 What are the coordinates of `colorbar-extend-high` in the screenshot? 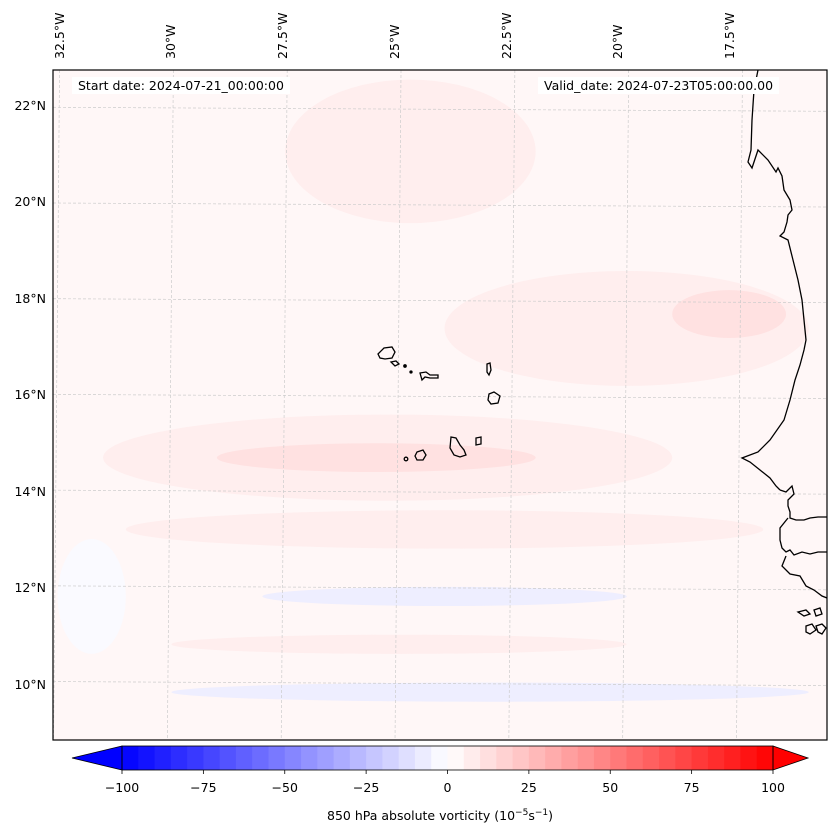 It's located at (791, 758).